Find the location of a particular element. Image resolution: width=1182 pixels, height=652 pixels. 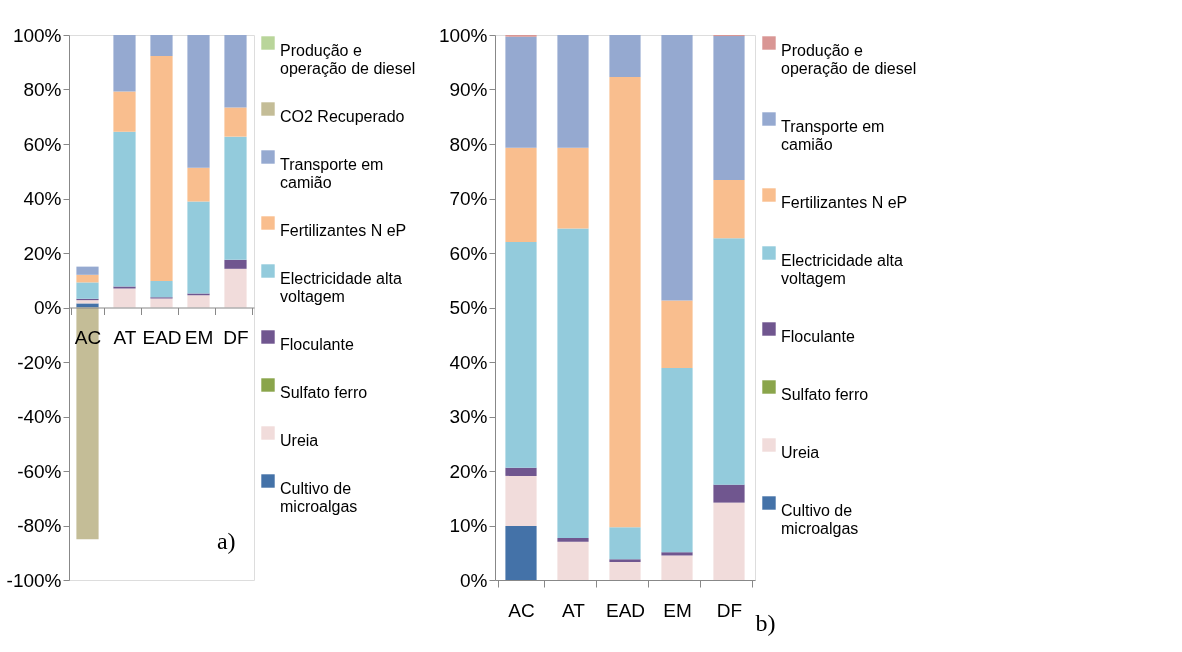

y-tick-label: -20% is located at coordinates (39, 362).